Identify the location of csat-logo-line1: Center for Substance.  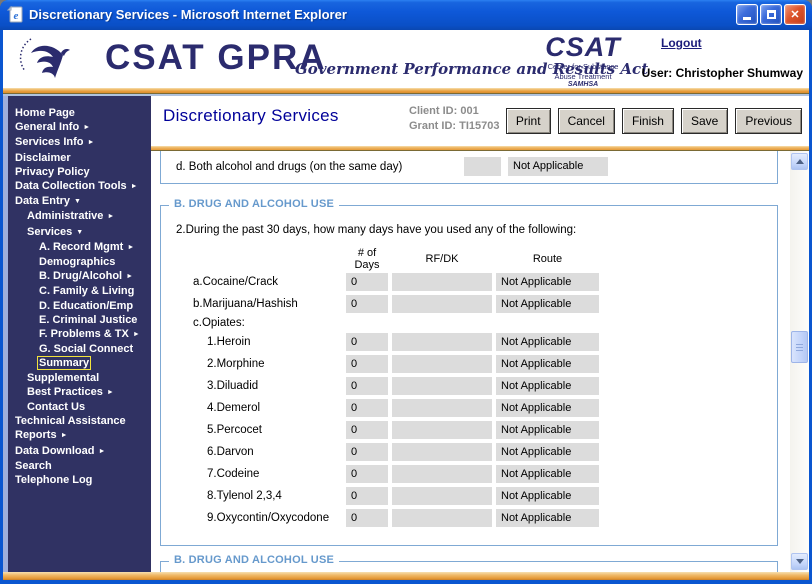
(583, 66).